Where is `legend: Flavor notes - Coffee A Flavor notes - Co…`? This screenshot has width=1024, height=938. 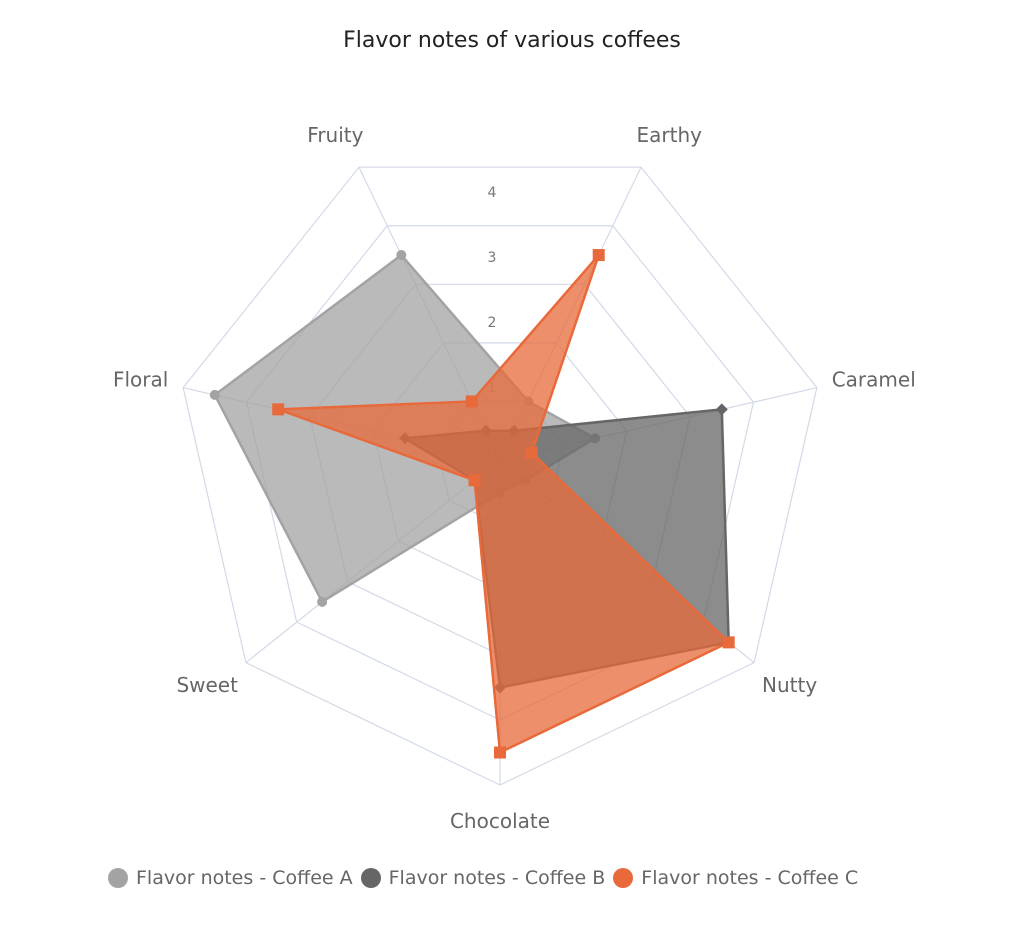 legend: Flavor notes - Coffee A Flavor notes - Co… is located at coordinates (487, 878).